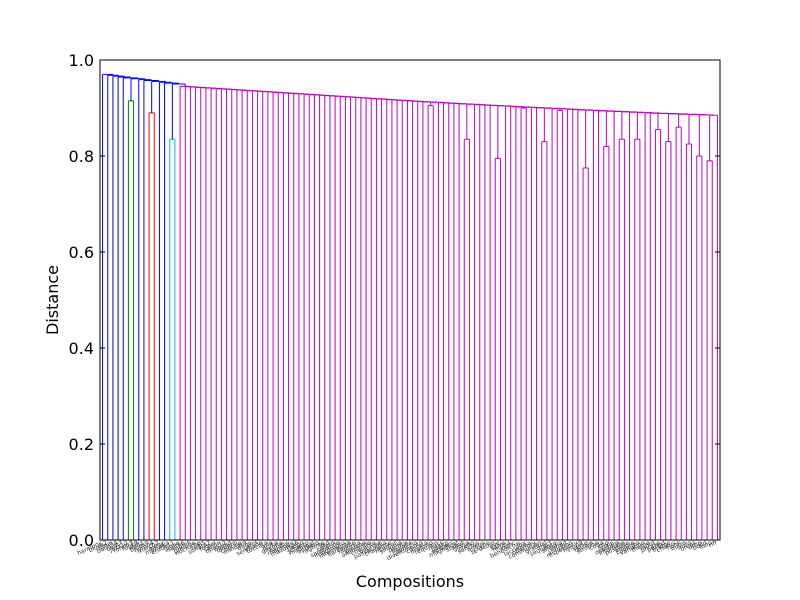  I want to click on y-tick-label-1: 0.2, so click(81, 444).